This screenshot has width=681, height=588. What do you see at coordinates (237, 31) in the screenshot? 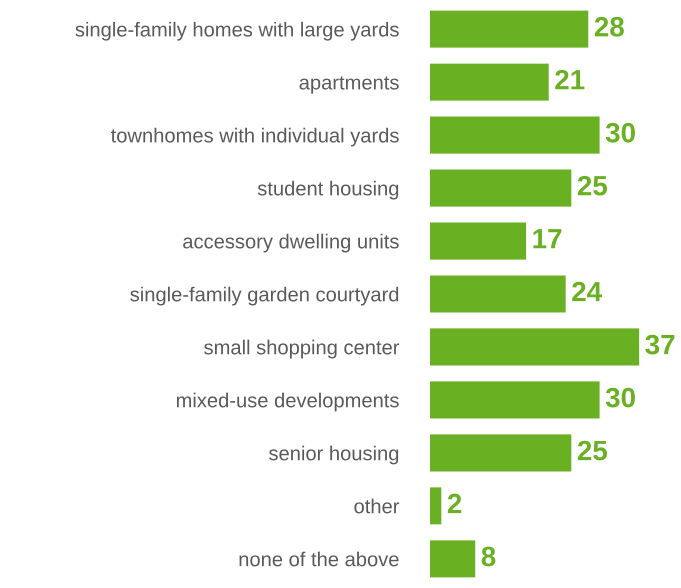
I see `y-tick-label: single-family homes with large yards` at bounding box center [237, 31].